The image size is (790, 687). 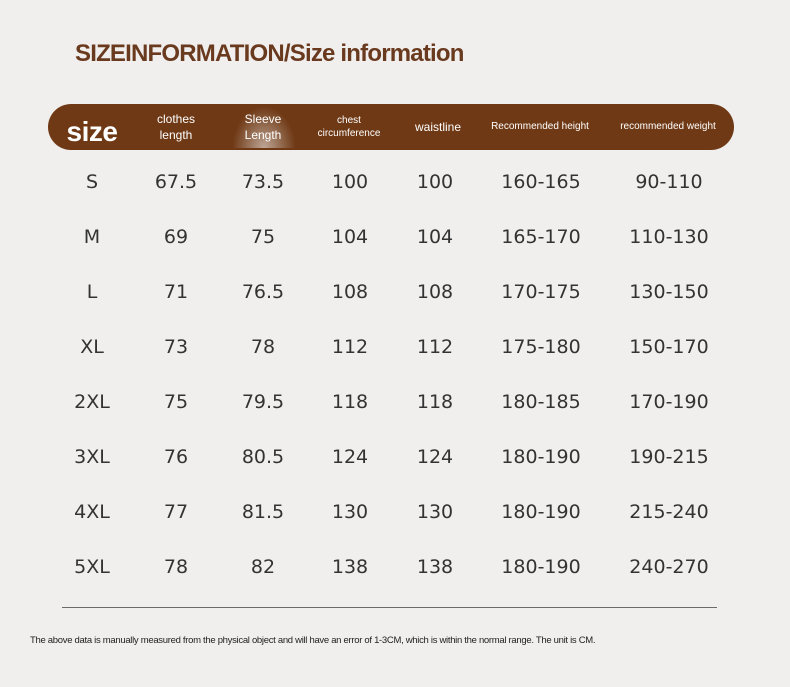 I want to click on cell-chest-circumference: 124, so click(x=350, y=457).